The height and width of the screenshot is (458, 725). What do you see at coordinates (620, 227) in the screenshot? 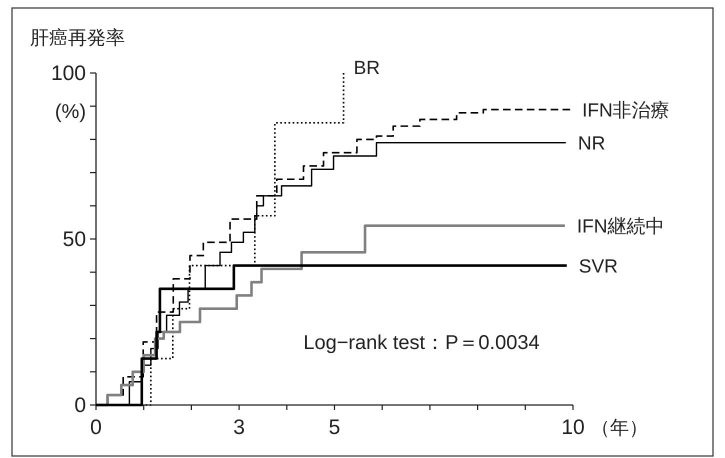
I see `series-label: IFN継続中` at bounding box center [620, 227].